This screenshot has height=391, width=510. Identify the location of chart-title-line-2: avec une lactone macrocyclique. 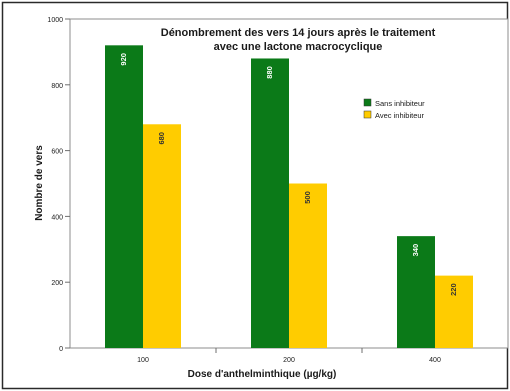
(298, 47).